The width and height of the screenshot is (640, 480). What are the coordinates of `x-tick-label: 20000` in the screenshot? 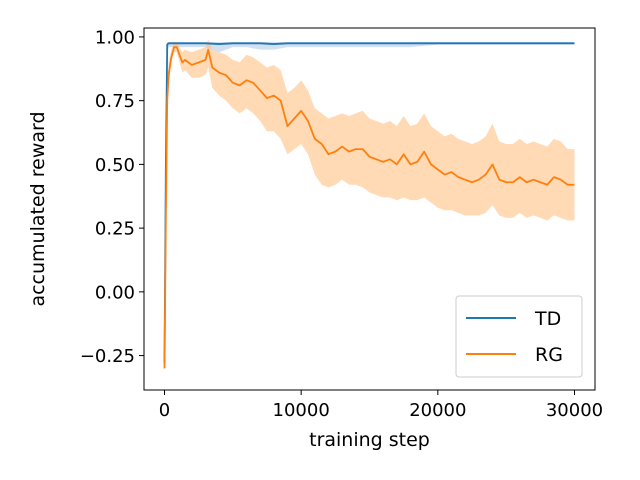 It's located at (437, 410).